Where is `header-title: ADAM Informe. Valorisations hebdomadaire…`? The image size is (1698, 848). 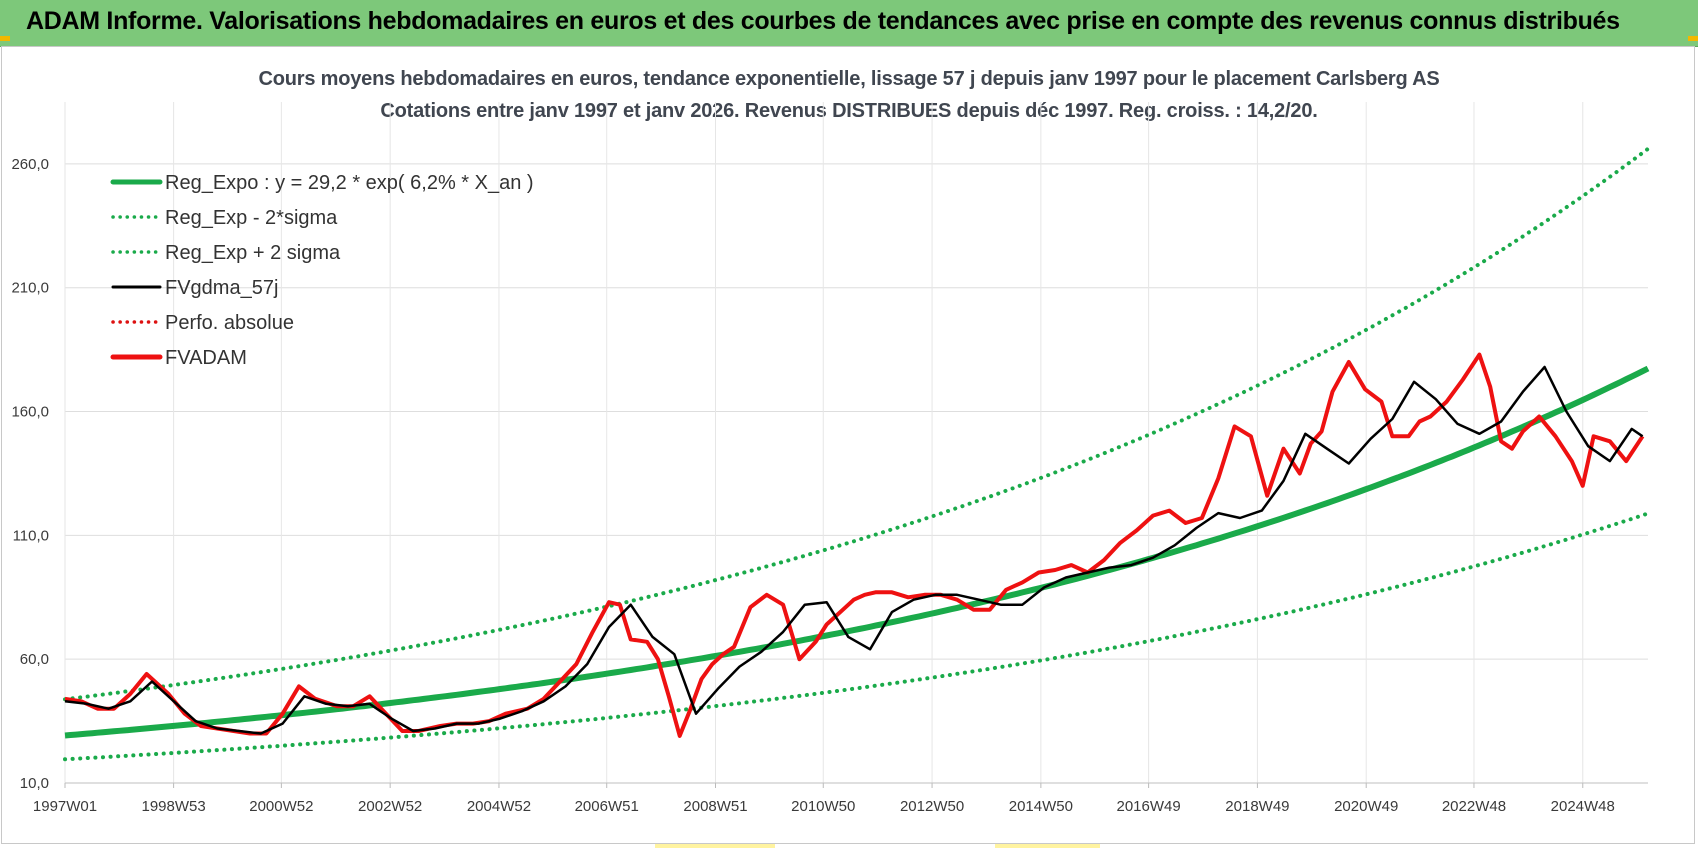 header-title: ADAM Informe. Valorisations hebdomadaire… is located at coordinates (823, 21).